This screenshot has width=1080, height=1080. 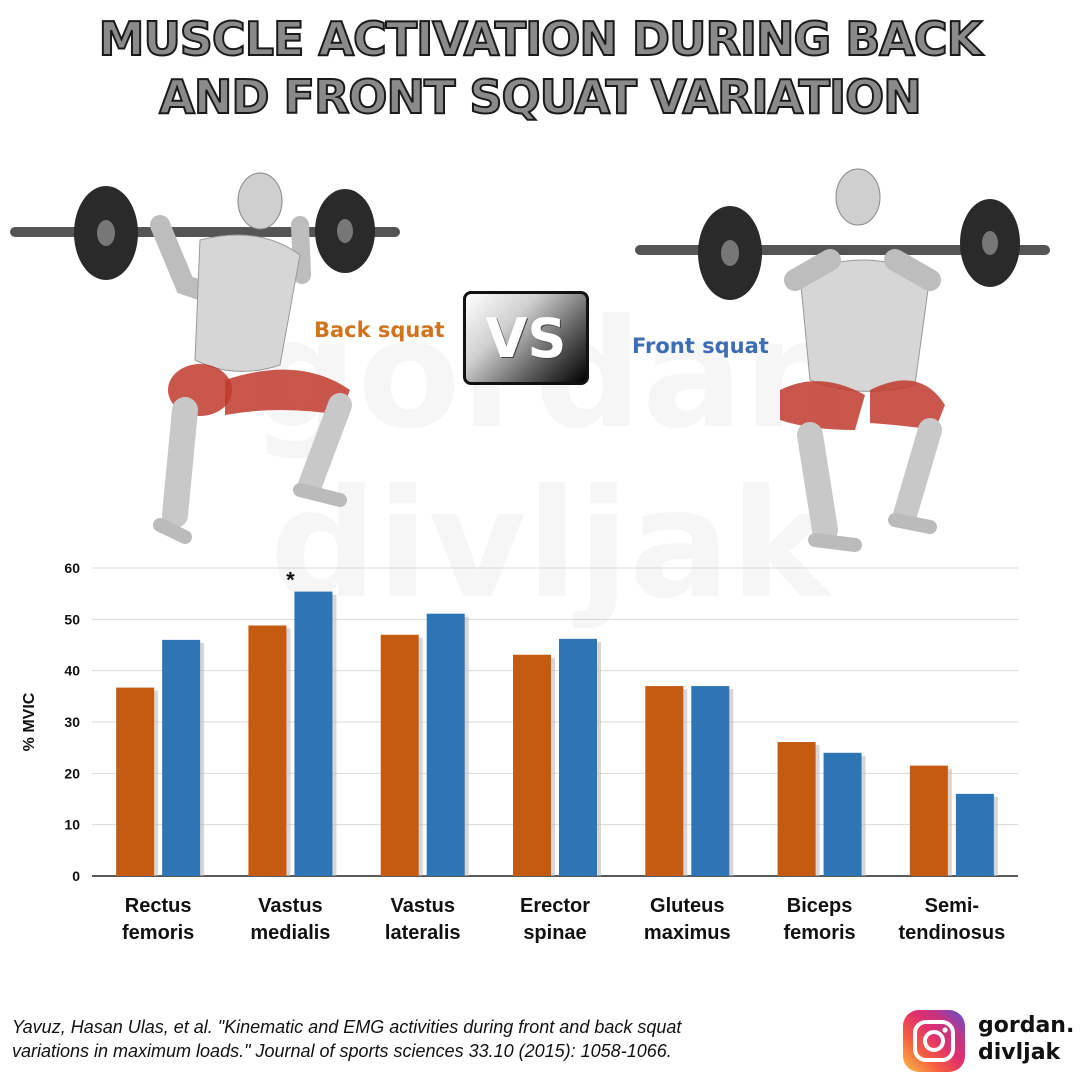 What do you see at coordinates (1026, 1039) in the screenshot?
I see `instagram-handle: gordan. divljak` at bounding box center [1026, 1039].